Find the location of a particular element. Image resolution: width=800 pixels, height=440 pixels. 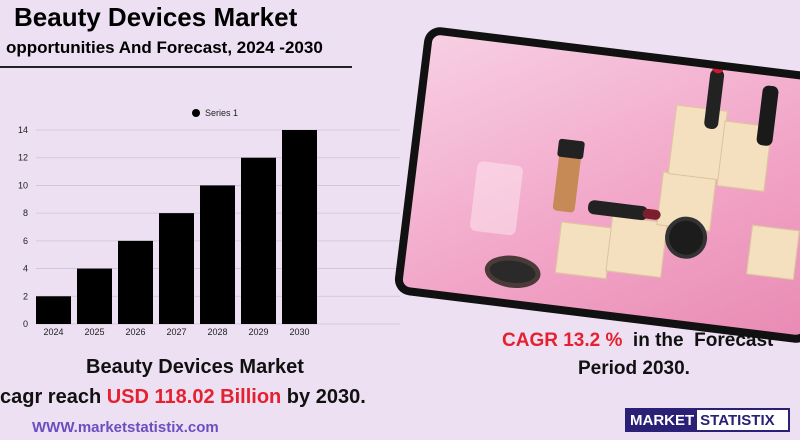

website-link: WWW.marketstatistix.com is located at coordinates (125, 427).